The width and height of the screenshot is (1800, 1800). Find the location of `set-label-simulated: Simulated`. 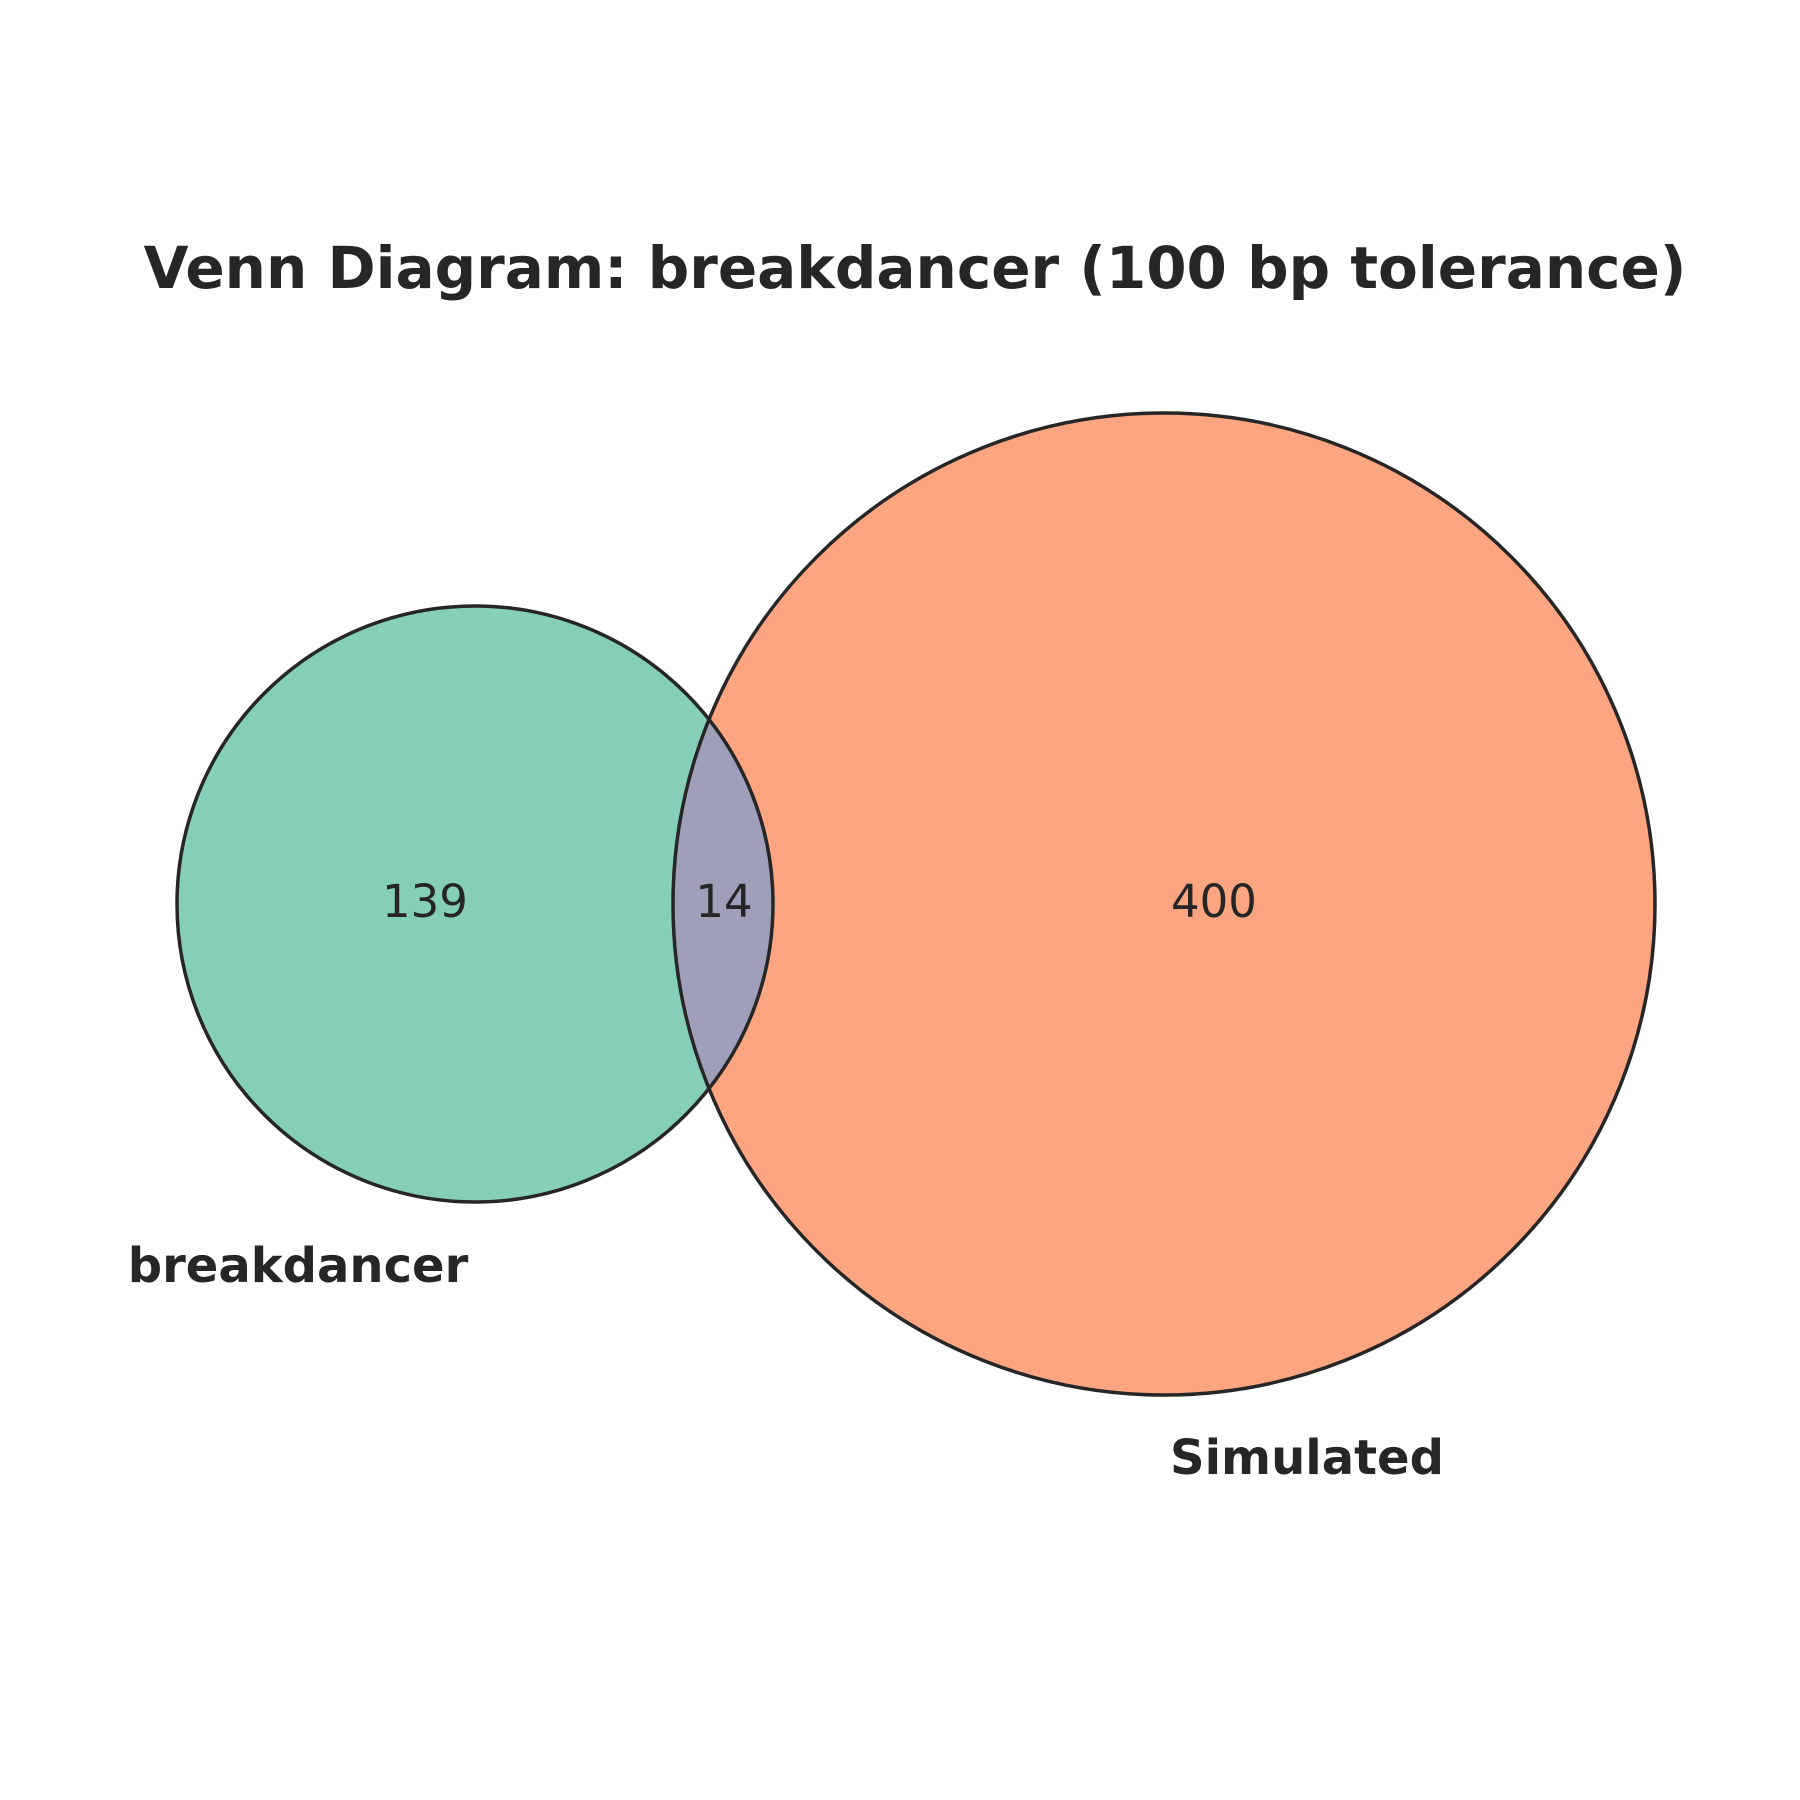

set-label-simulated: Simulated is located at coordinates (1307, 1458).